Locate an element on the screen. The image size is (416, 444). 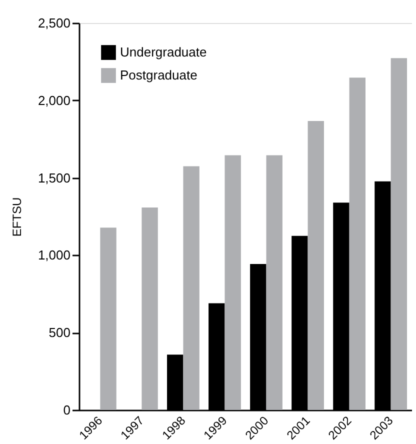
y-tick-label: 2,000 is located at coordinates (54, 100).